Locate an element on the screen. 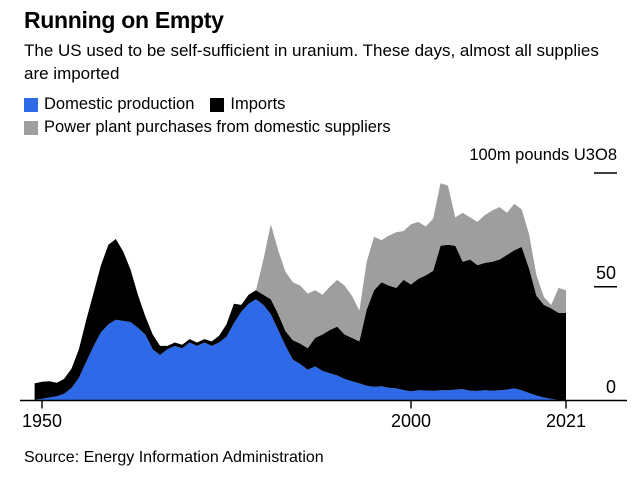  chart-title: Running on Empty is located at coordinates (124, 20).